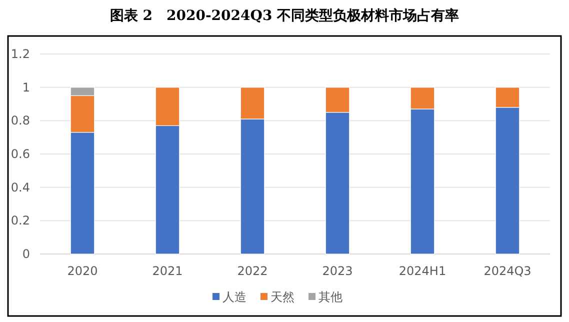 This screenshot has height=322, width=569. I want to click on x-tick-label: 2022, so click(252, 271).